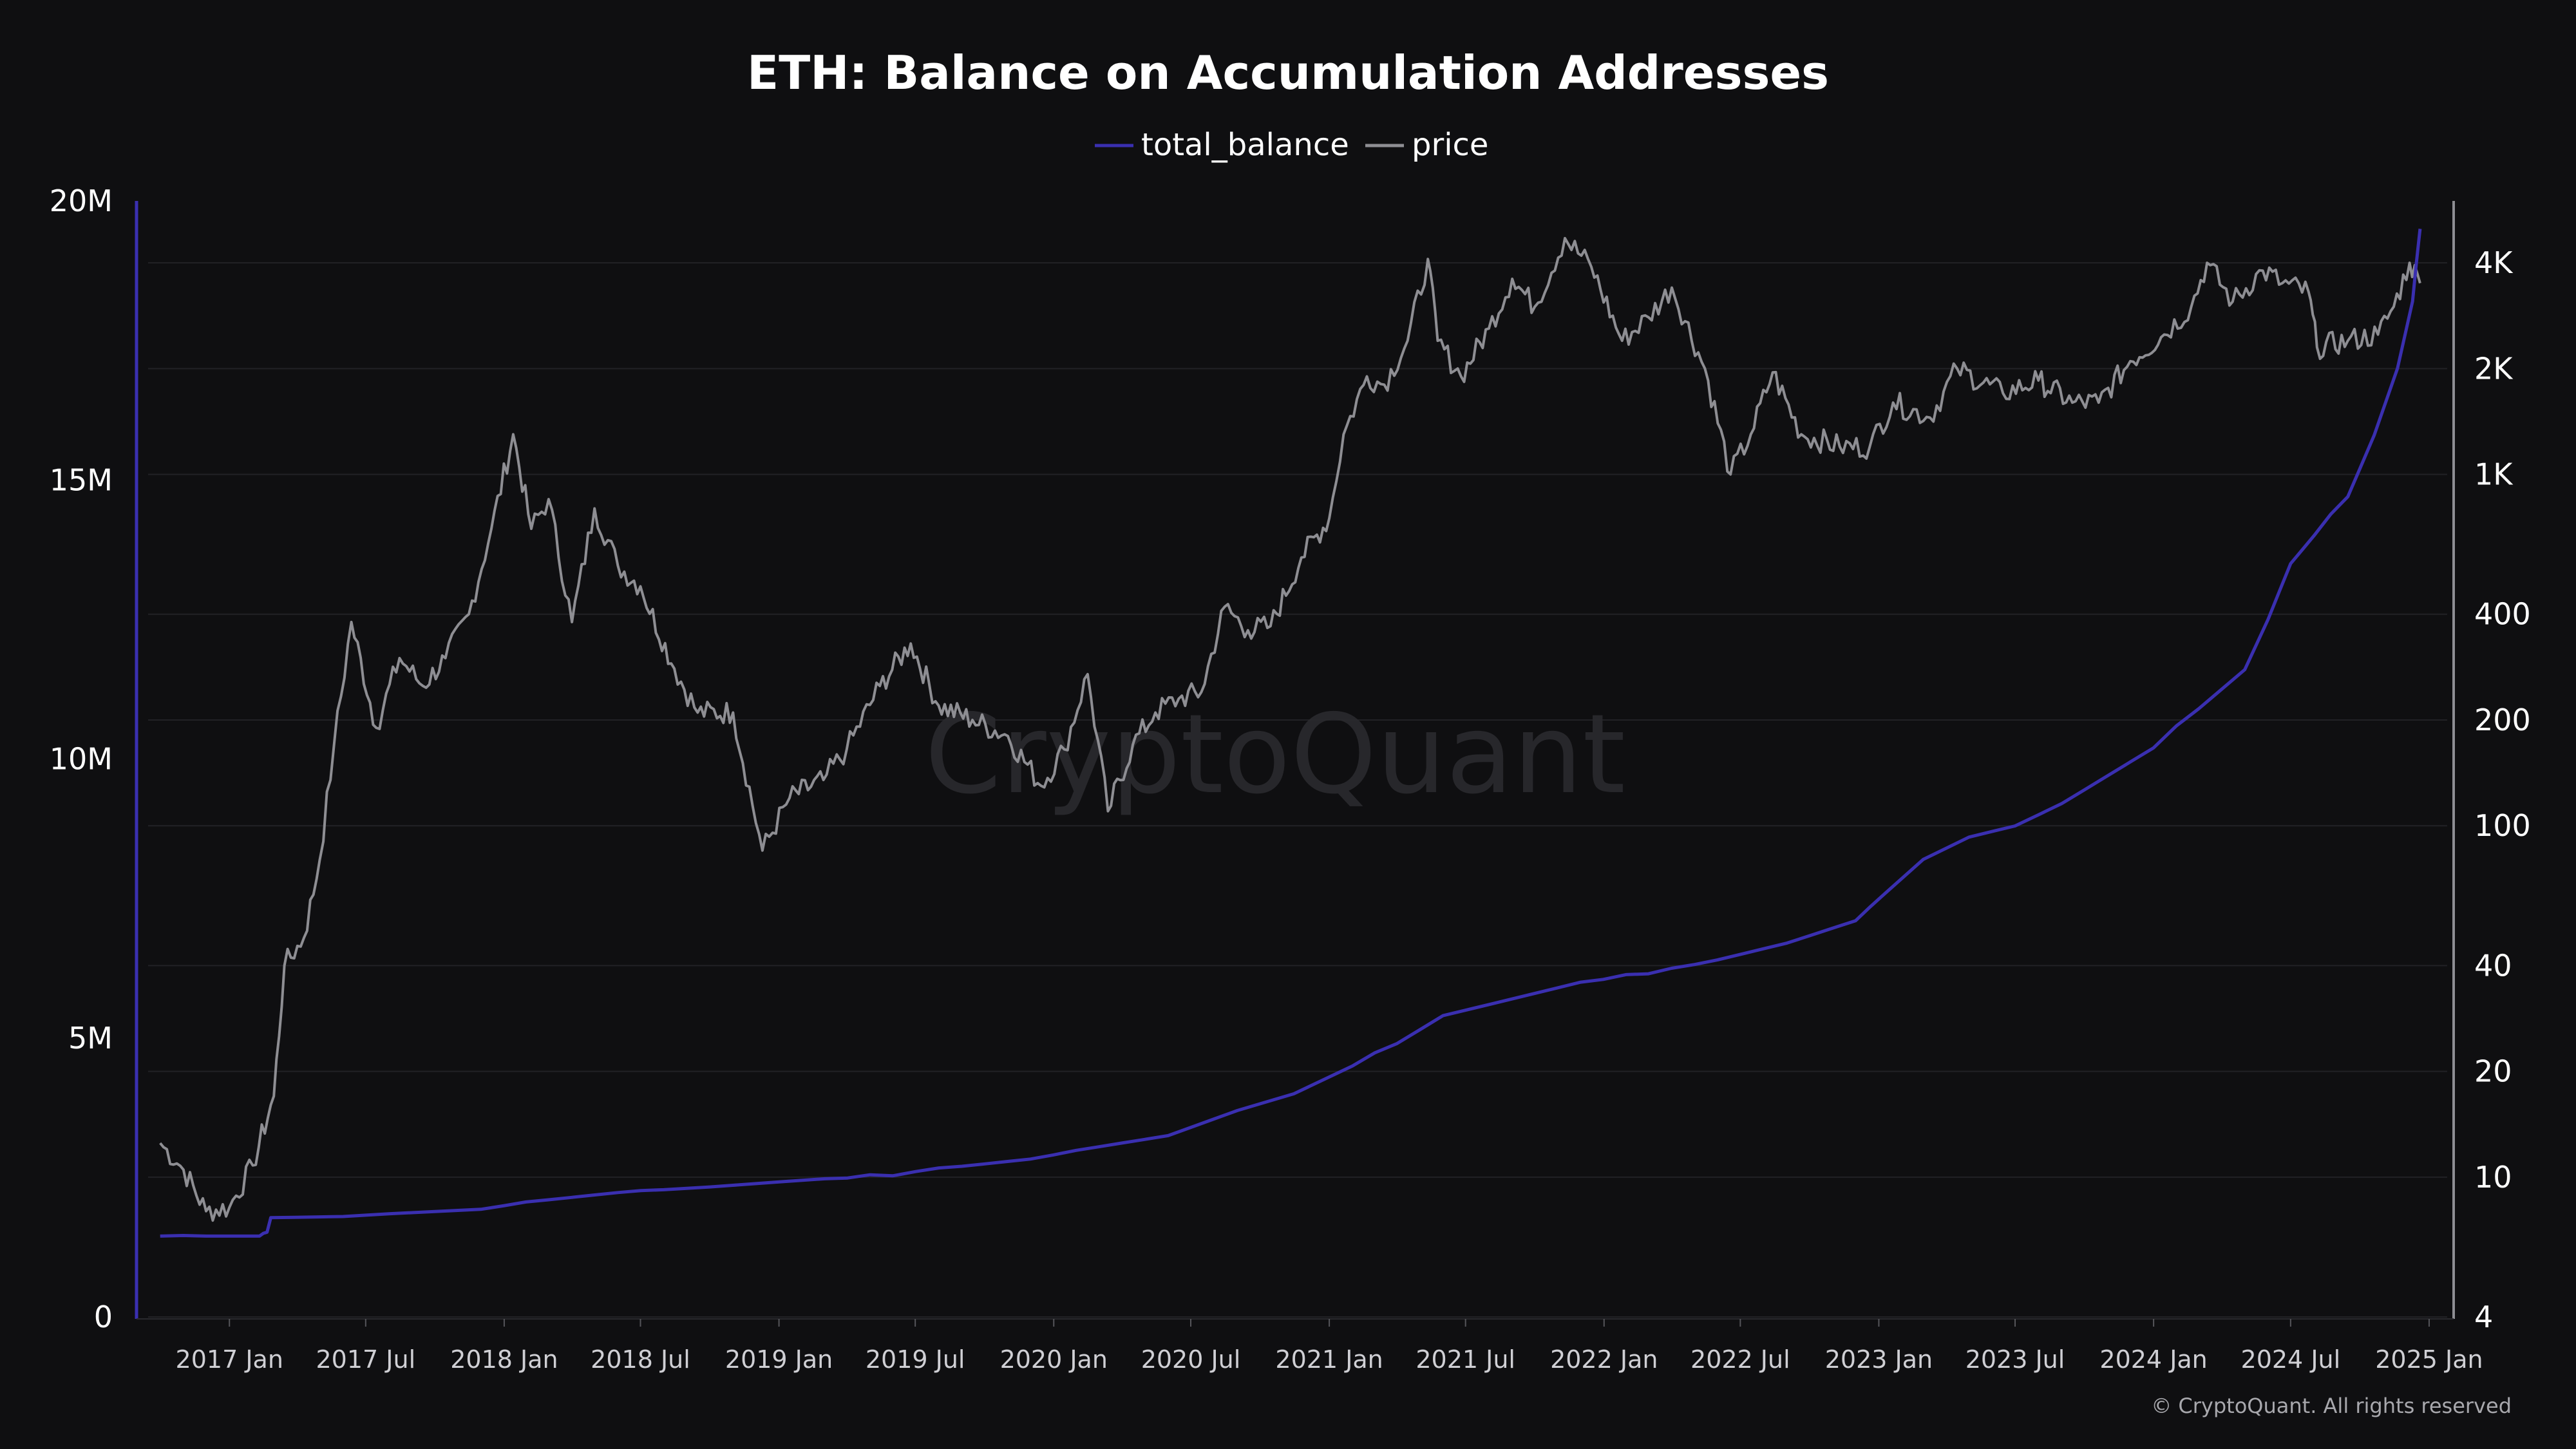 The width and height of the screenshot is (2576, 1449). Describe the element at coordinates (2331, 1406) in the screenshot. I see `copyright-notice: © CryptoQuant. All rights reserved` at that location.